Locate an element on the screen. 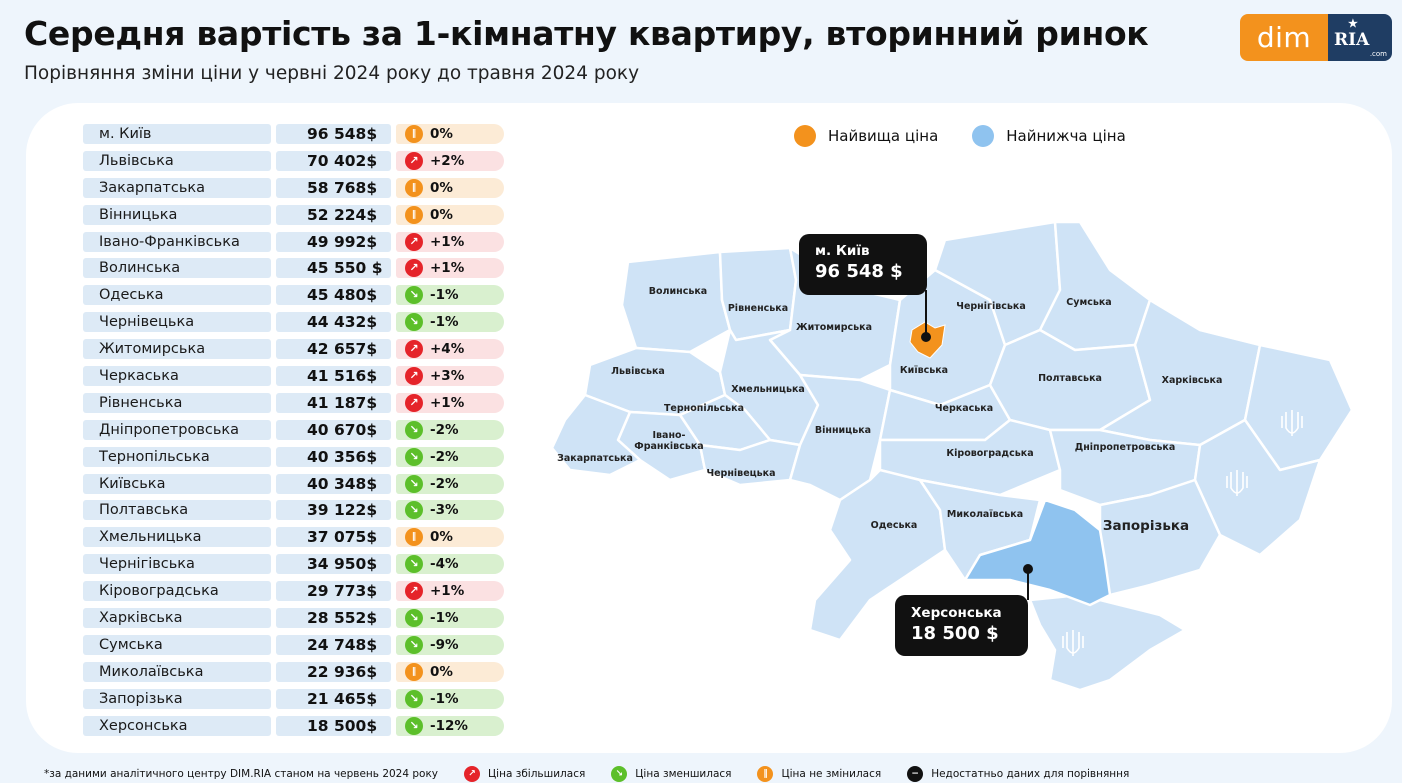 The width and height of the screenshot is (1402, 783). price-change: ↗ +2% is located at coordinates (450, 160).